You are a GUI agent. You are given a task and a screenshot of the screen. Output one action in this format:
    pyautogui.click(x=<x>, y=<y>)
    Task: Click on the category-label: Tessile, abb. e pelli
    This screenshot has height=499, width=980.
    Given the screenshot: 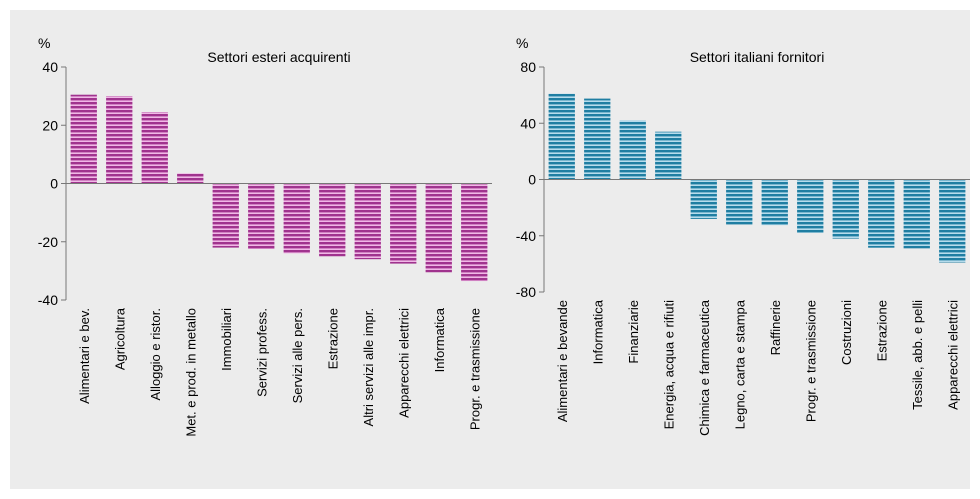 What is the action you would take?
    pyautogui.click(x=917, y=355)
    